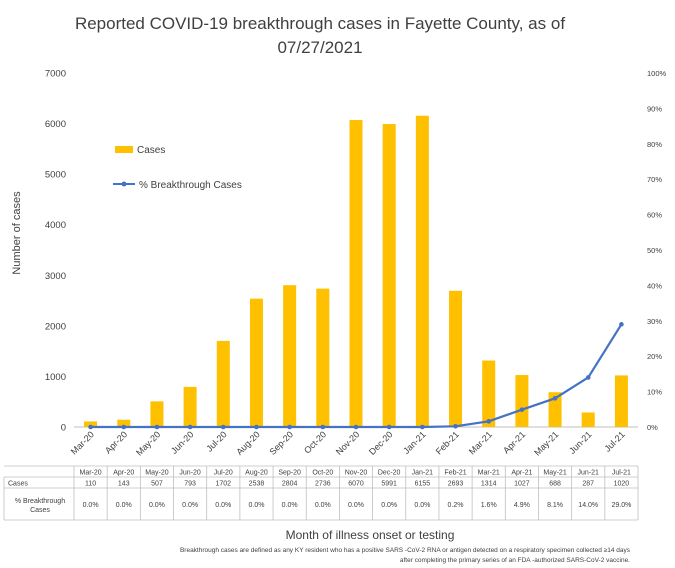  What do you see at coordinates (148, 443) in the screenshot?
I see `x-tick-label: May-20` at bounding box center [148, 443].